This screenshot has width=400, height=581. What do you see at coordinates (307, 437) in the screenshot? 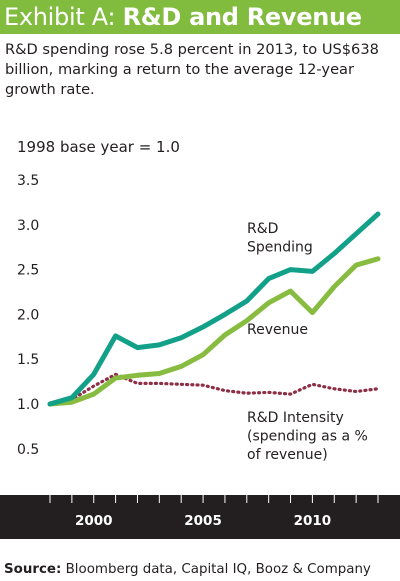
I see `rd-intensity-label-line: (spending as a %` at bounding box center [307, 437].